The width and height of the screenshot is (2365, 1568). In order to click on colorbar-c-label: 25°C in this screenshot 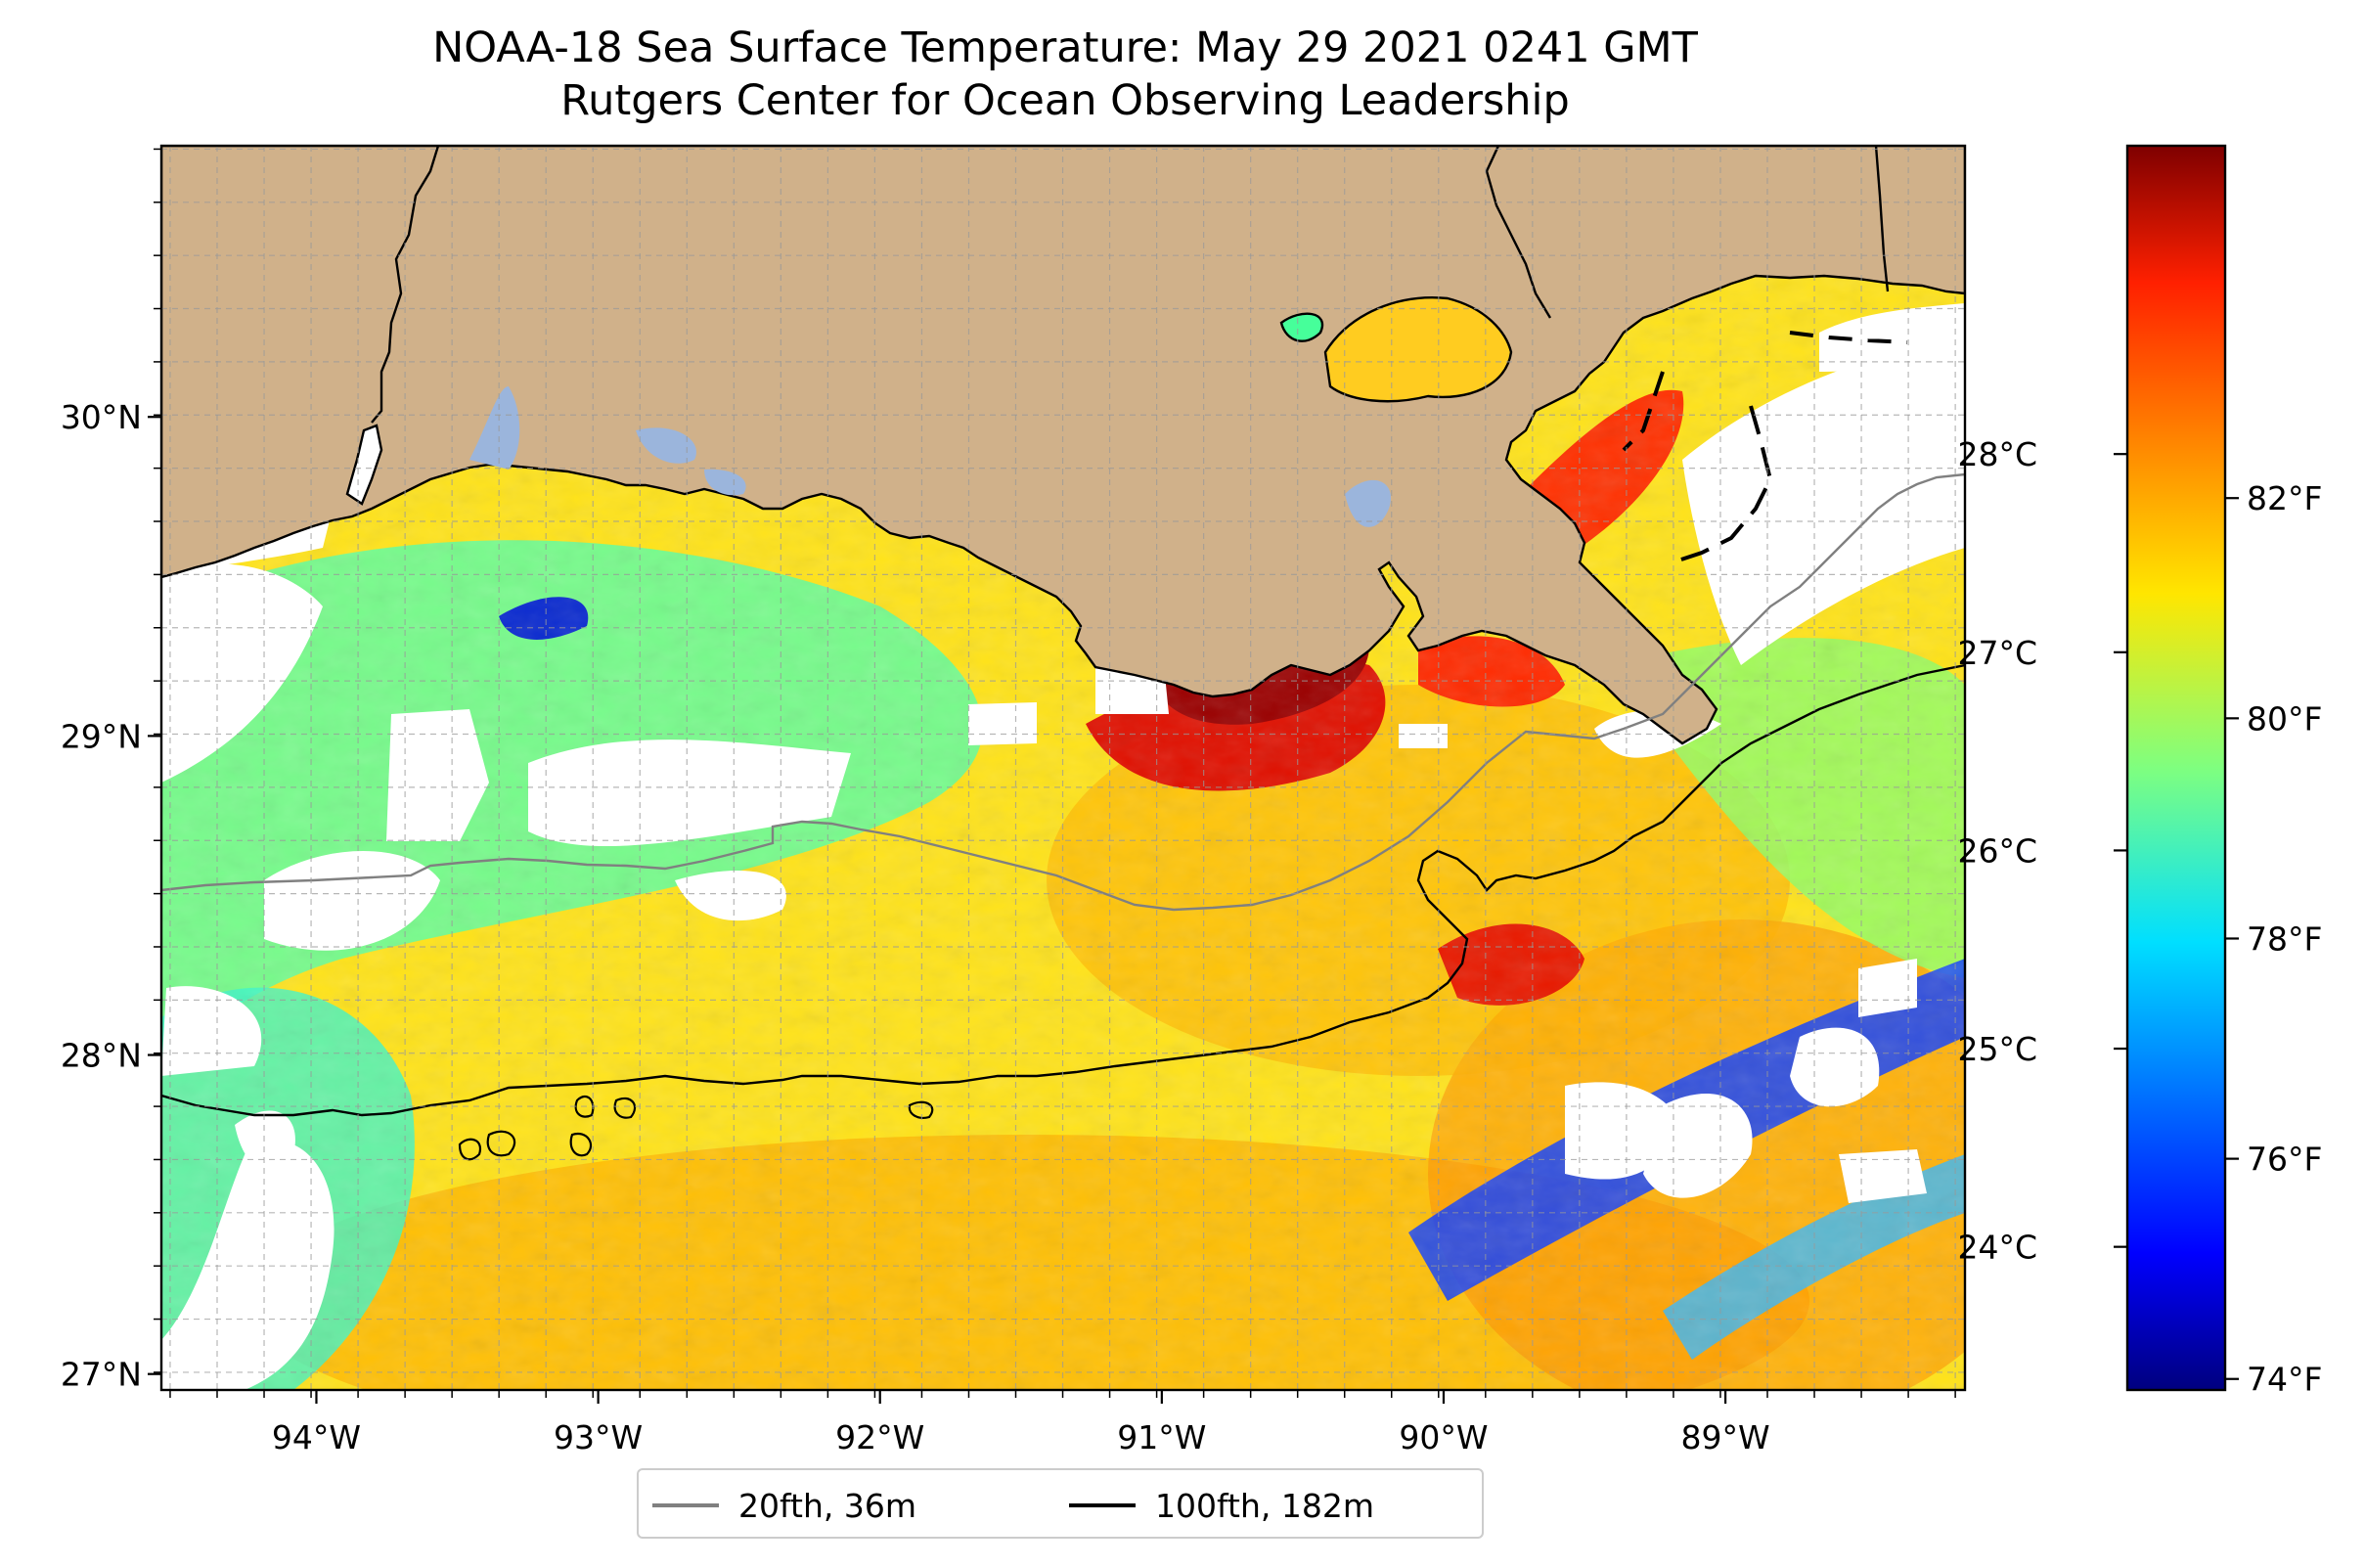, I will do `click(1997, 1049)`.